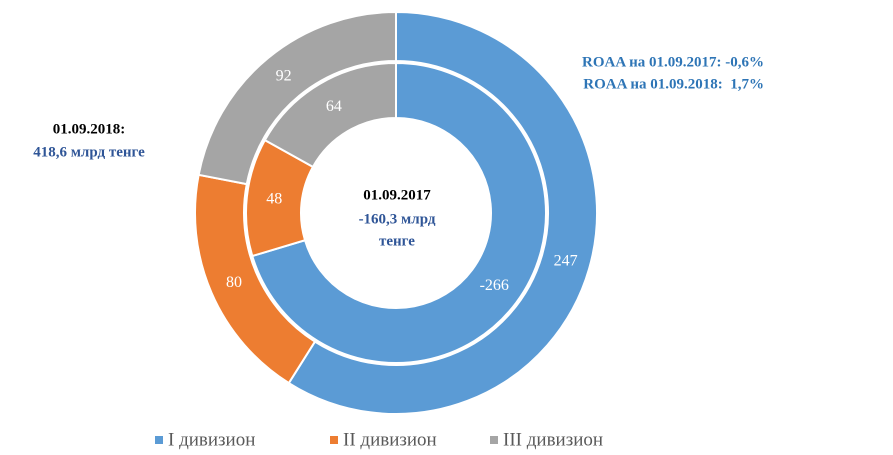  I want to click on legend-label: I дивизион, so click(211, 439).